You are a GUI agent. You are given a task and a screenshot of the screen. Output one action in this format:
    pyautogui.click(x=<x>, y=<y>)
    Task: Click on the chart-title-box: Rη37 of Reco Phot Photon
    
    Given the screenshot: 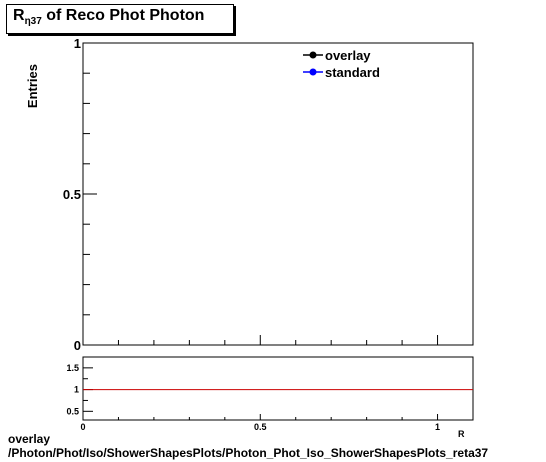 What is the action you would take?
    pyautogui.click(x=120, y=19)
    